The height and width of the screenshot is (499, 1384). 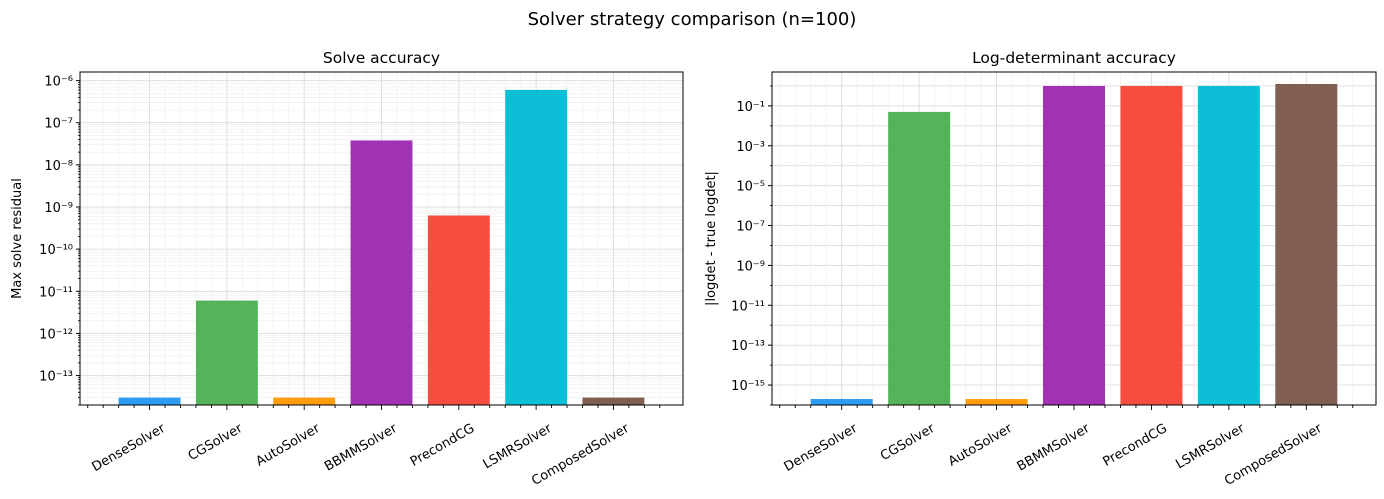 What do you see at coordinates (711, 238) in the screenshot?
I see `y-axis-label: |logdet - true logdet|` at bounding box center [711, 238].